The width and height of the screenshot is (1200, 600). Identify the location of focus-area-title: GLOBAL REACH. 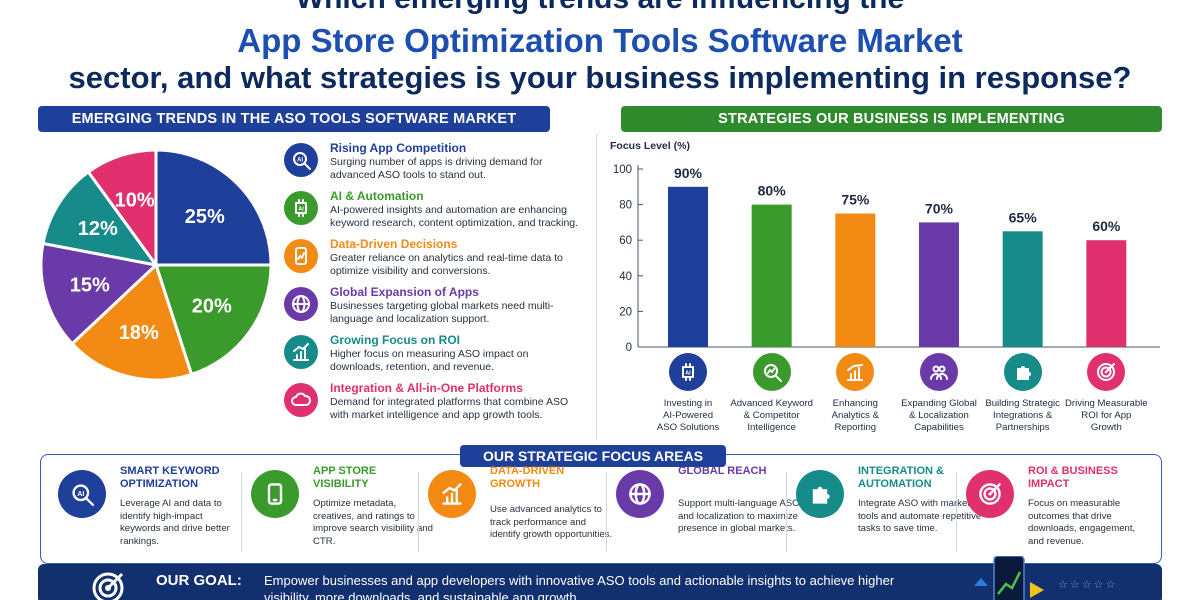
(722, 471).